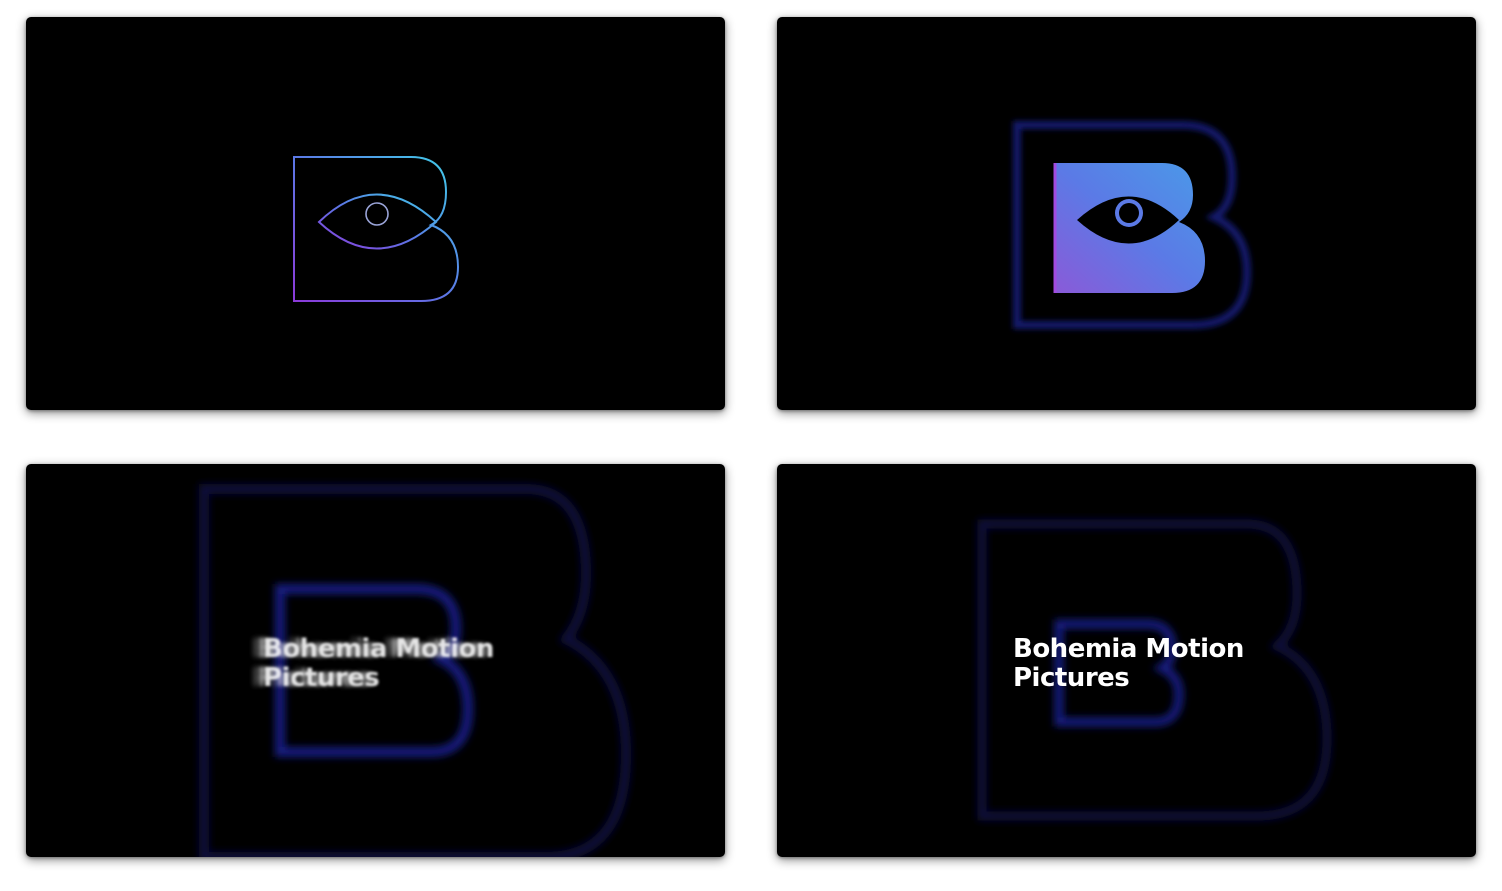 This screenshot has height=891, width=1502. I want to click on wordmark-blurred: Bohemia Motion Pictures, so click(378, 664).